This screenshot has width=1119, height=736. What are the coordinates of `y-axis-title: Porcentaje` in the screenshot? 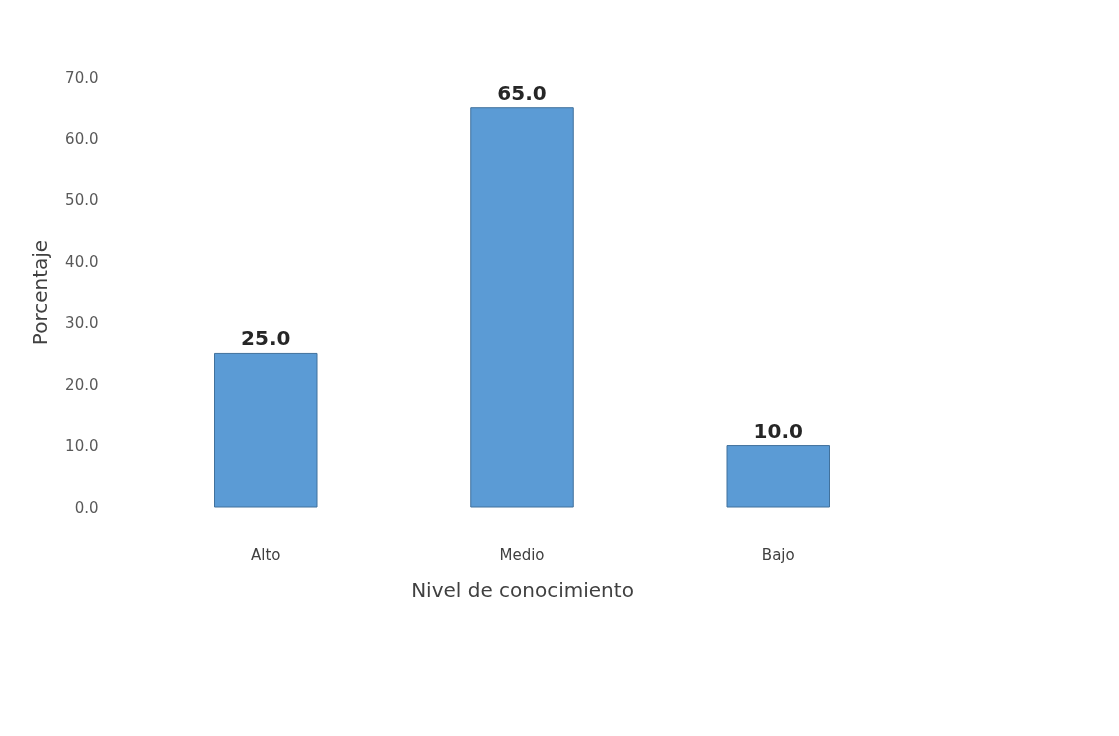 It's located at (40, 292).